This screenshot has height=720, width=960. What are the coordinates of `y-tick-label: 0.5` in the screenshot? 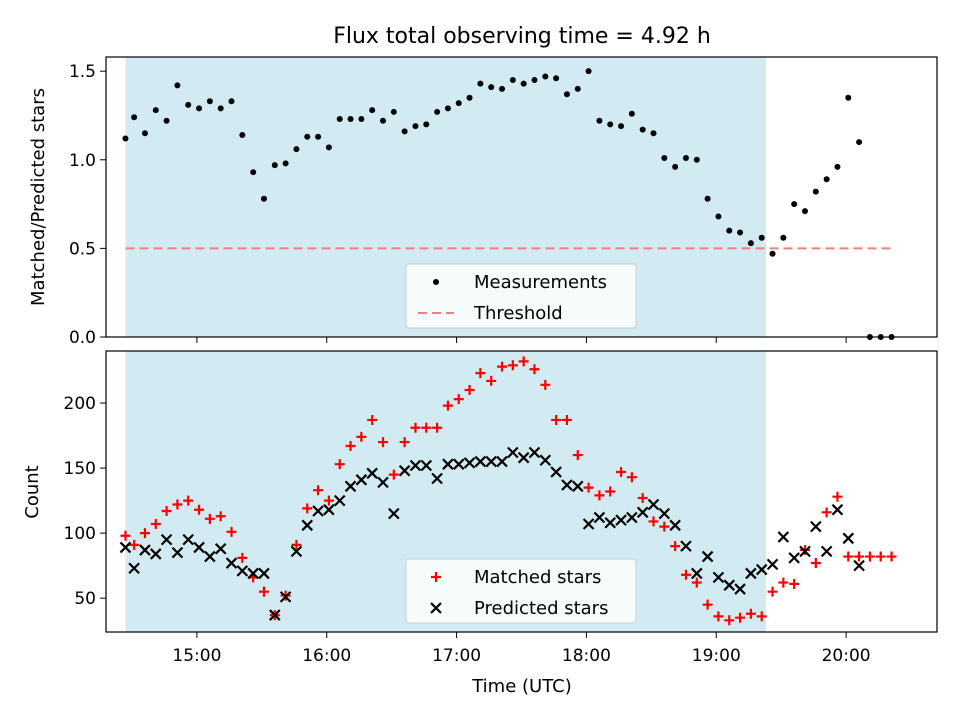 It's located at (82, 249).